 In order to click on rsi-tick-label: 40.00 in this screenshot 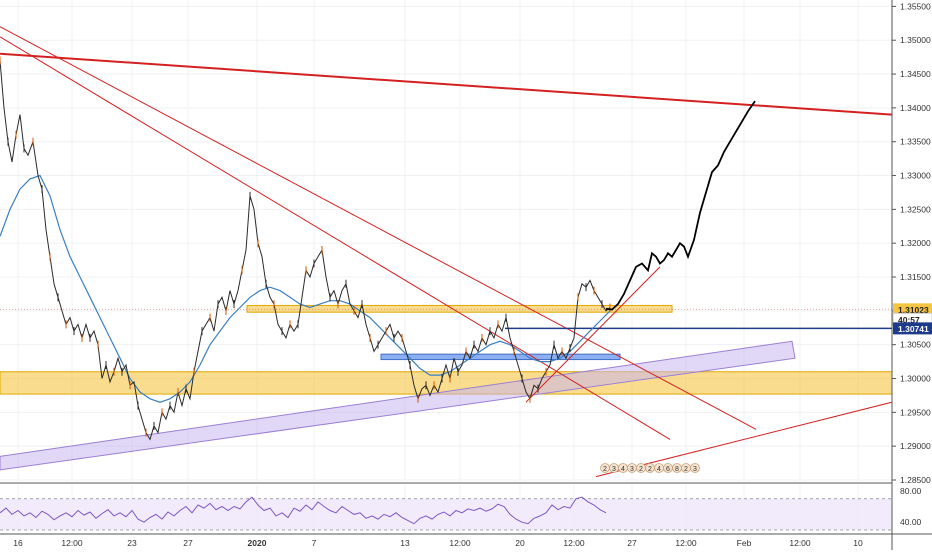, I will do `click(911, 522)`.